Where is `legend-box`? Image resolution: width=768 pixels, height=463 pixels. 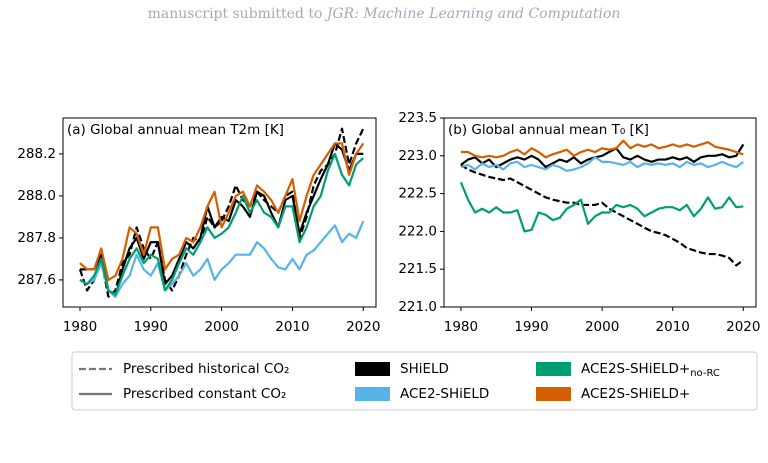
legend-box is located at coordinates (414, 381).